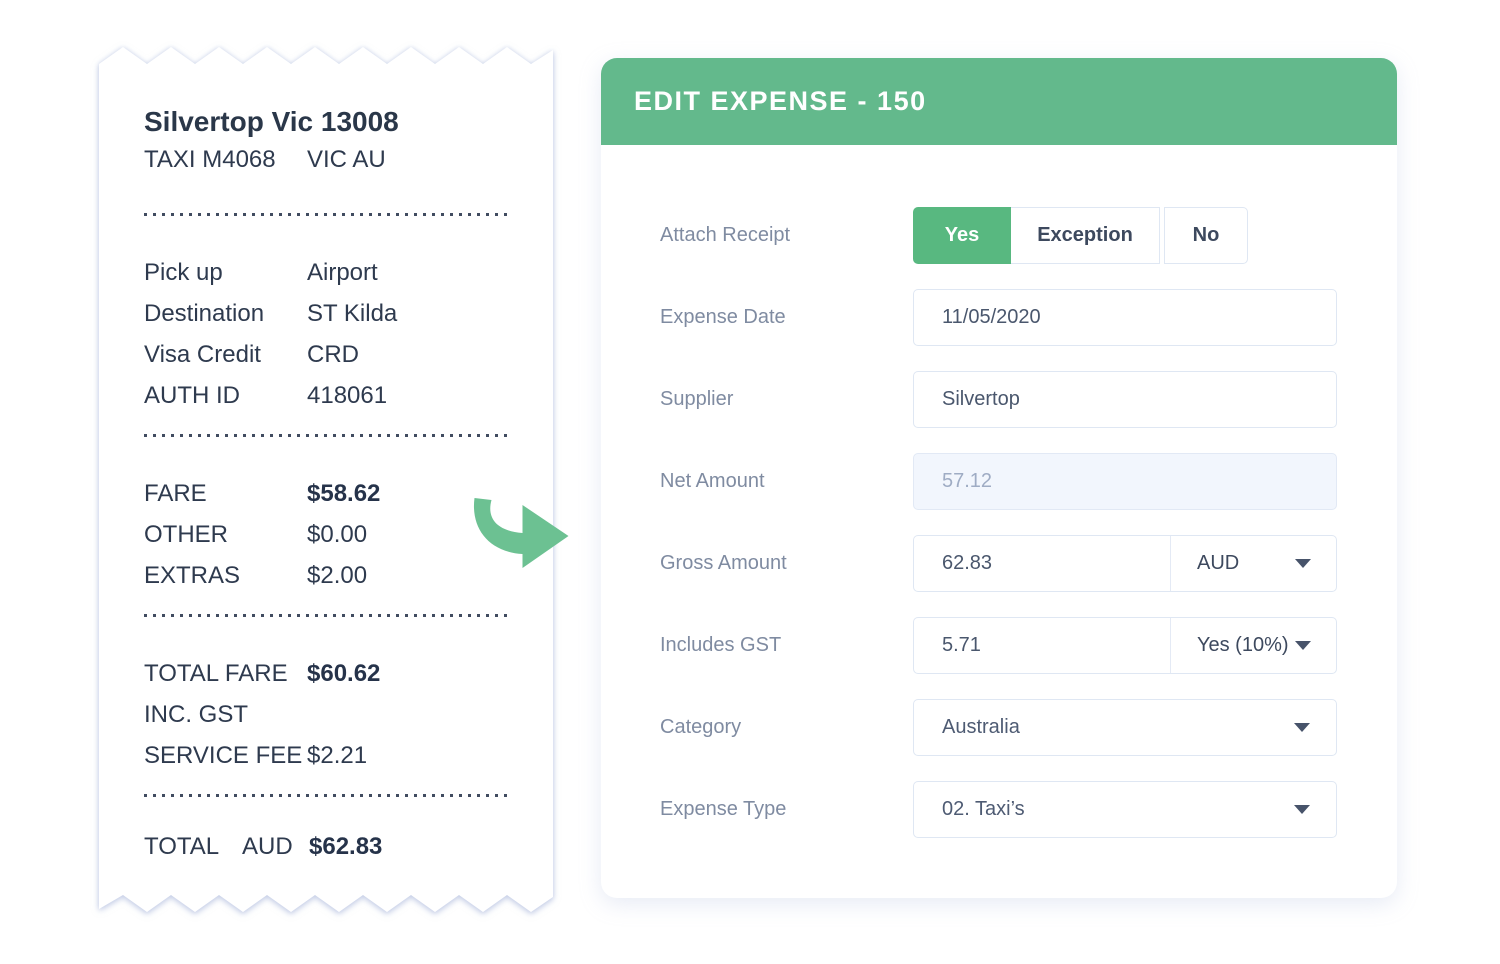 The image size is (1500, 964). Describe the element at coordinates (342, 272) in the screenshot. I see `detail-value: Airport` at that location.